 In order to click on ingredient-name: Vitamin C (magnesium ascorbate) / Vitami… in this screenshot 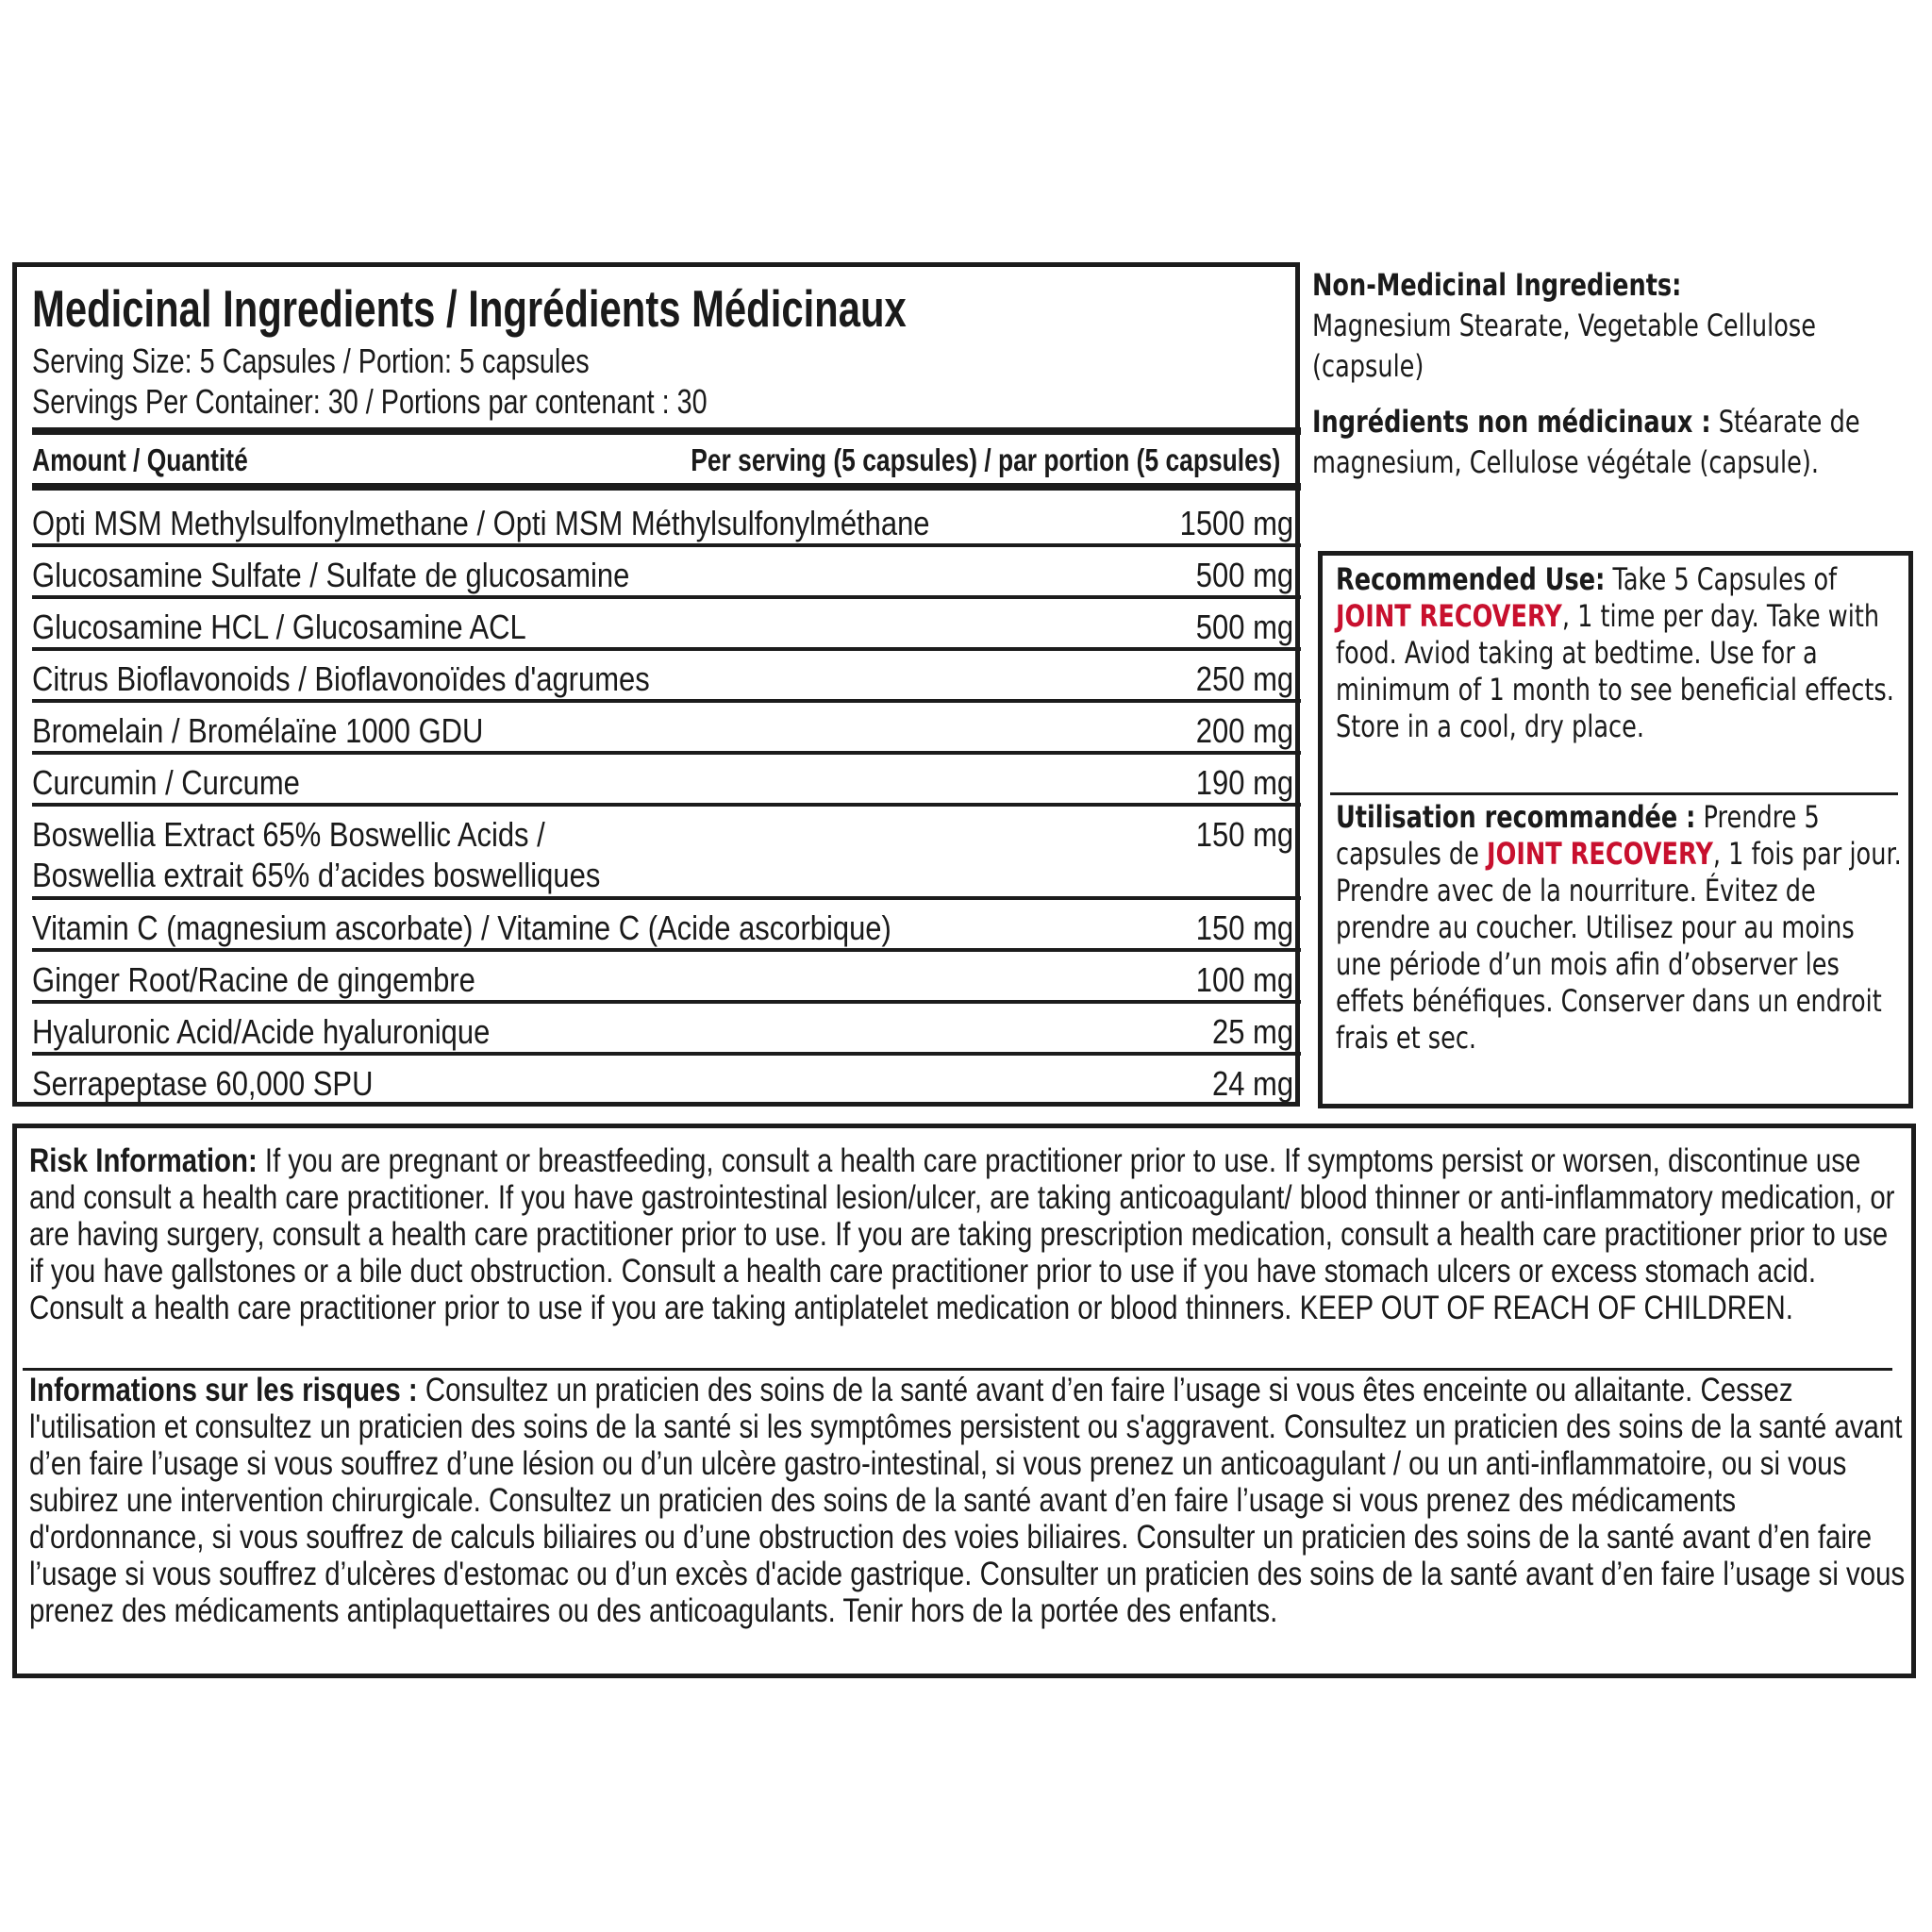, I will do `click(462, 927)`.